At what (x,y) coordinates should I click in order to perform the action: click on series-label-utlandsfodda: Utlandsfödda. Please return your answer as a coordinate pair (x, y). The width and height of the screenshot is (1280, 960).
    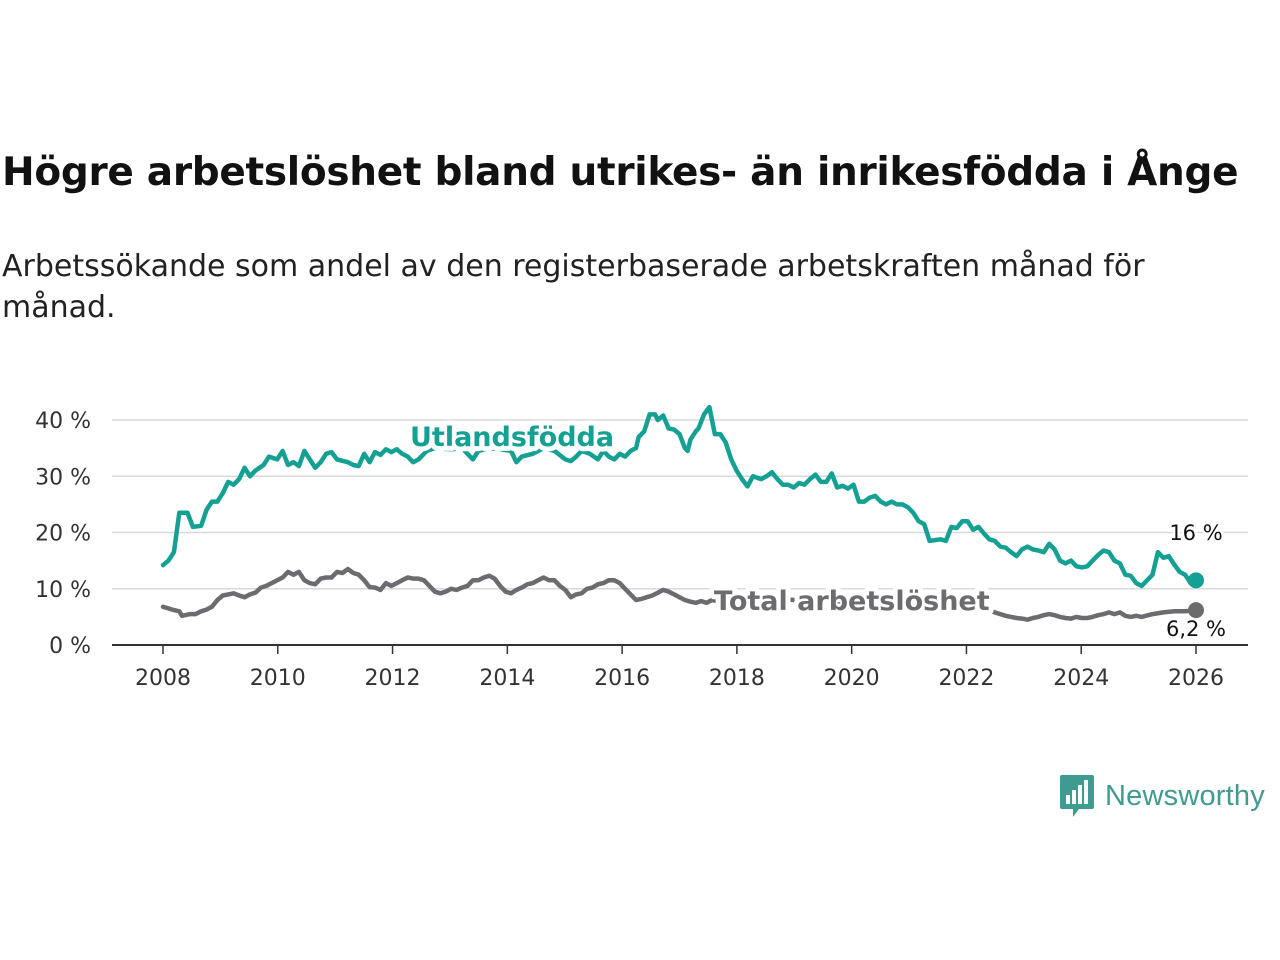
    Looking at the image, I should click on (512, 437).